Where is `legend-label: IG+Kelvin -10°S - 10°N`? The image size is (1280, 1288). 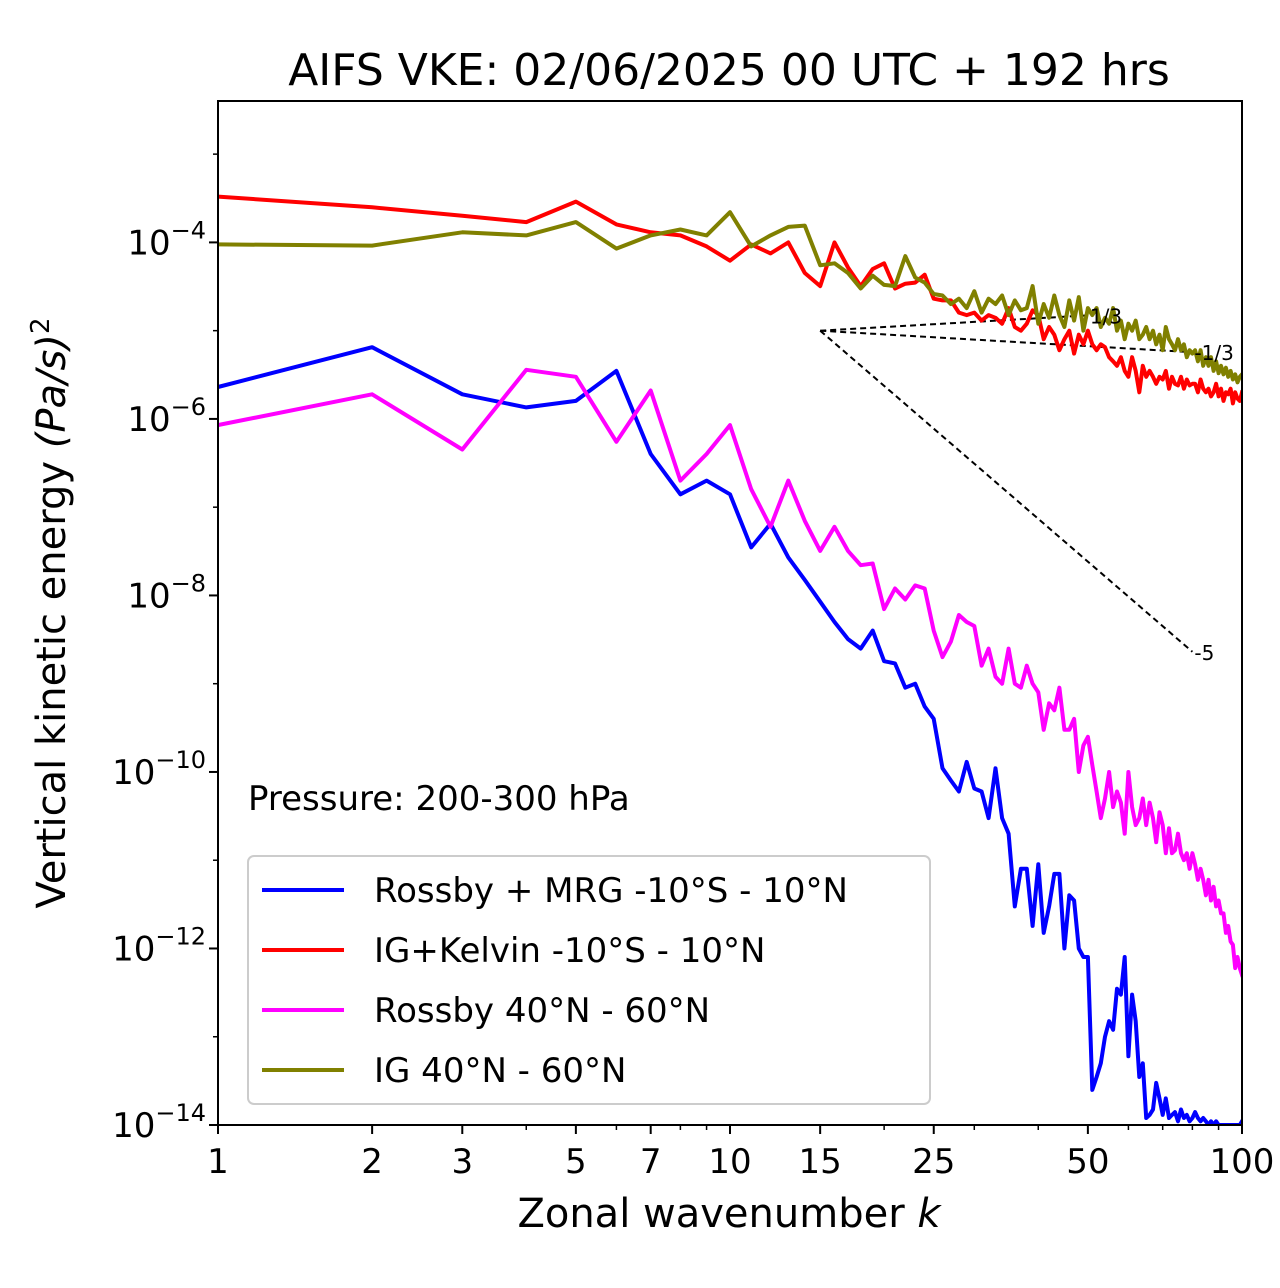 legend-label: IG+Kelvin -10°S - 10°N is located at coordinates (569, 951).